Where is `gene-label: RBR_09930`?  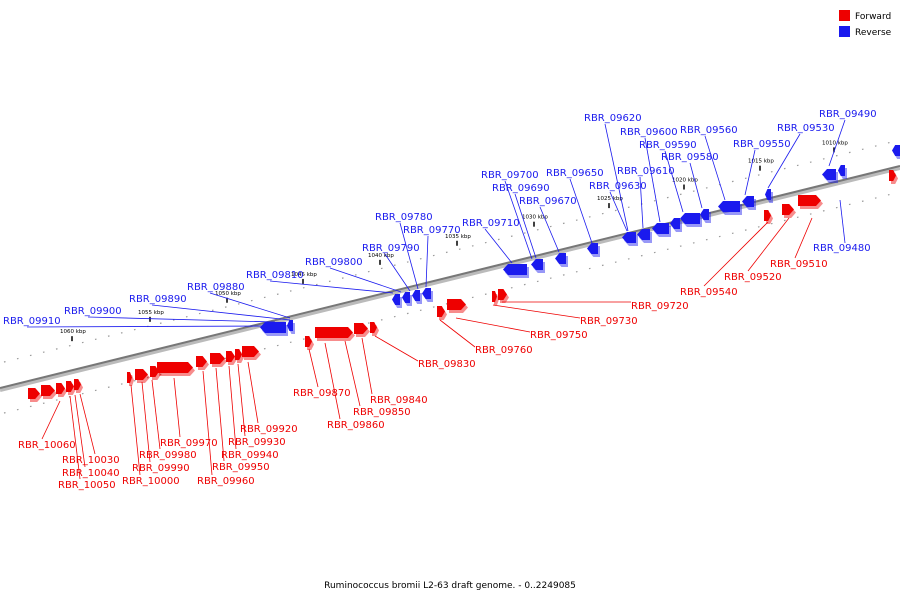
gene-label: RBR_09930 is located at coordinates (257, 442).